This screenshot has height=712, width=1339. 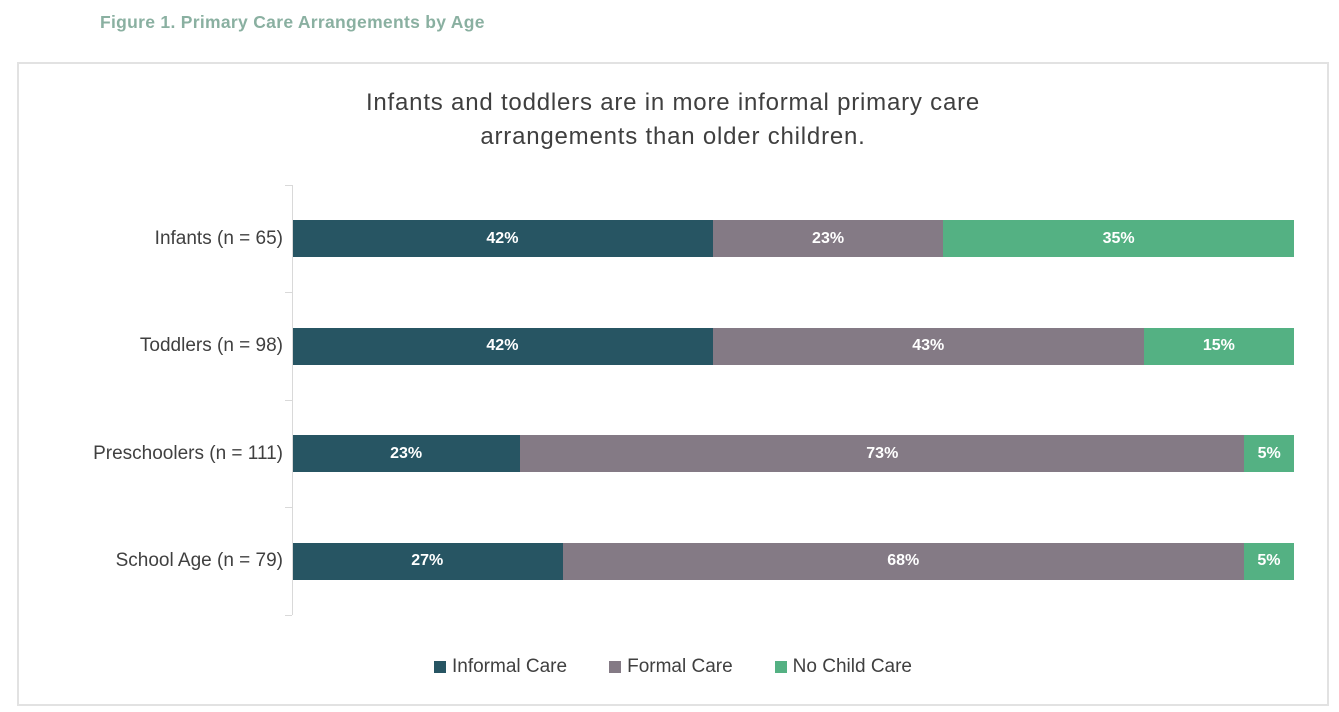 I want to click on bar-segment-formal-care: 68%, so click(x=903, y=561).